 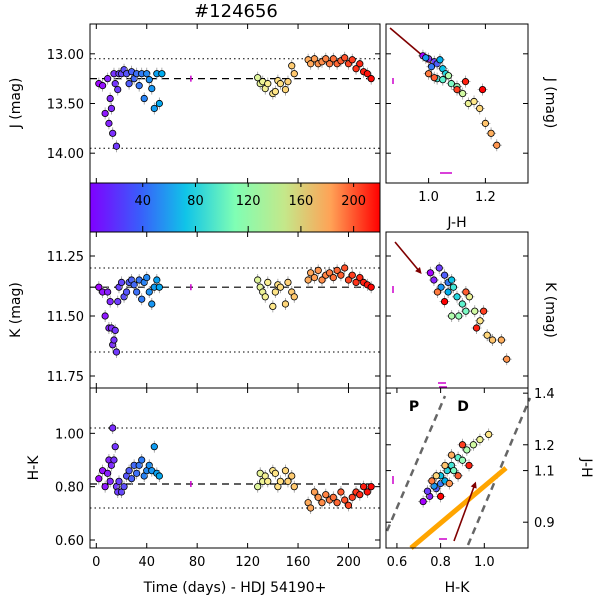 What do you see at coordinates (465, 511) in the screenshot?
I see `reddening-arrow` at bounding box center [465, 511].